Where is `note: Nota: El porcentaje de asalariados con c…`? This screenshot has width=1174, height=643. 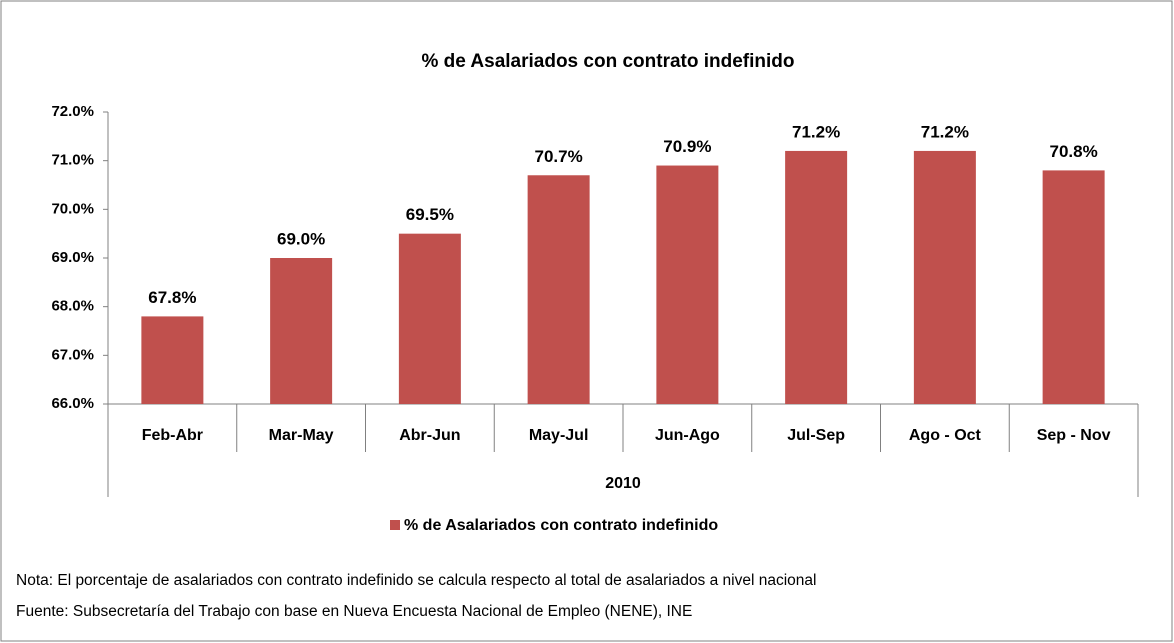
note: Nota: El porcentaje de asalariados con c… is located at coordinates (416, 580).